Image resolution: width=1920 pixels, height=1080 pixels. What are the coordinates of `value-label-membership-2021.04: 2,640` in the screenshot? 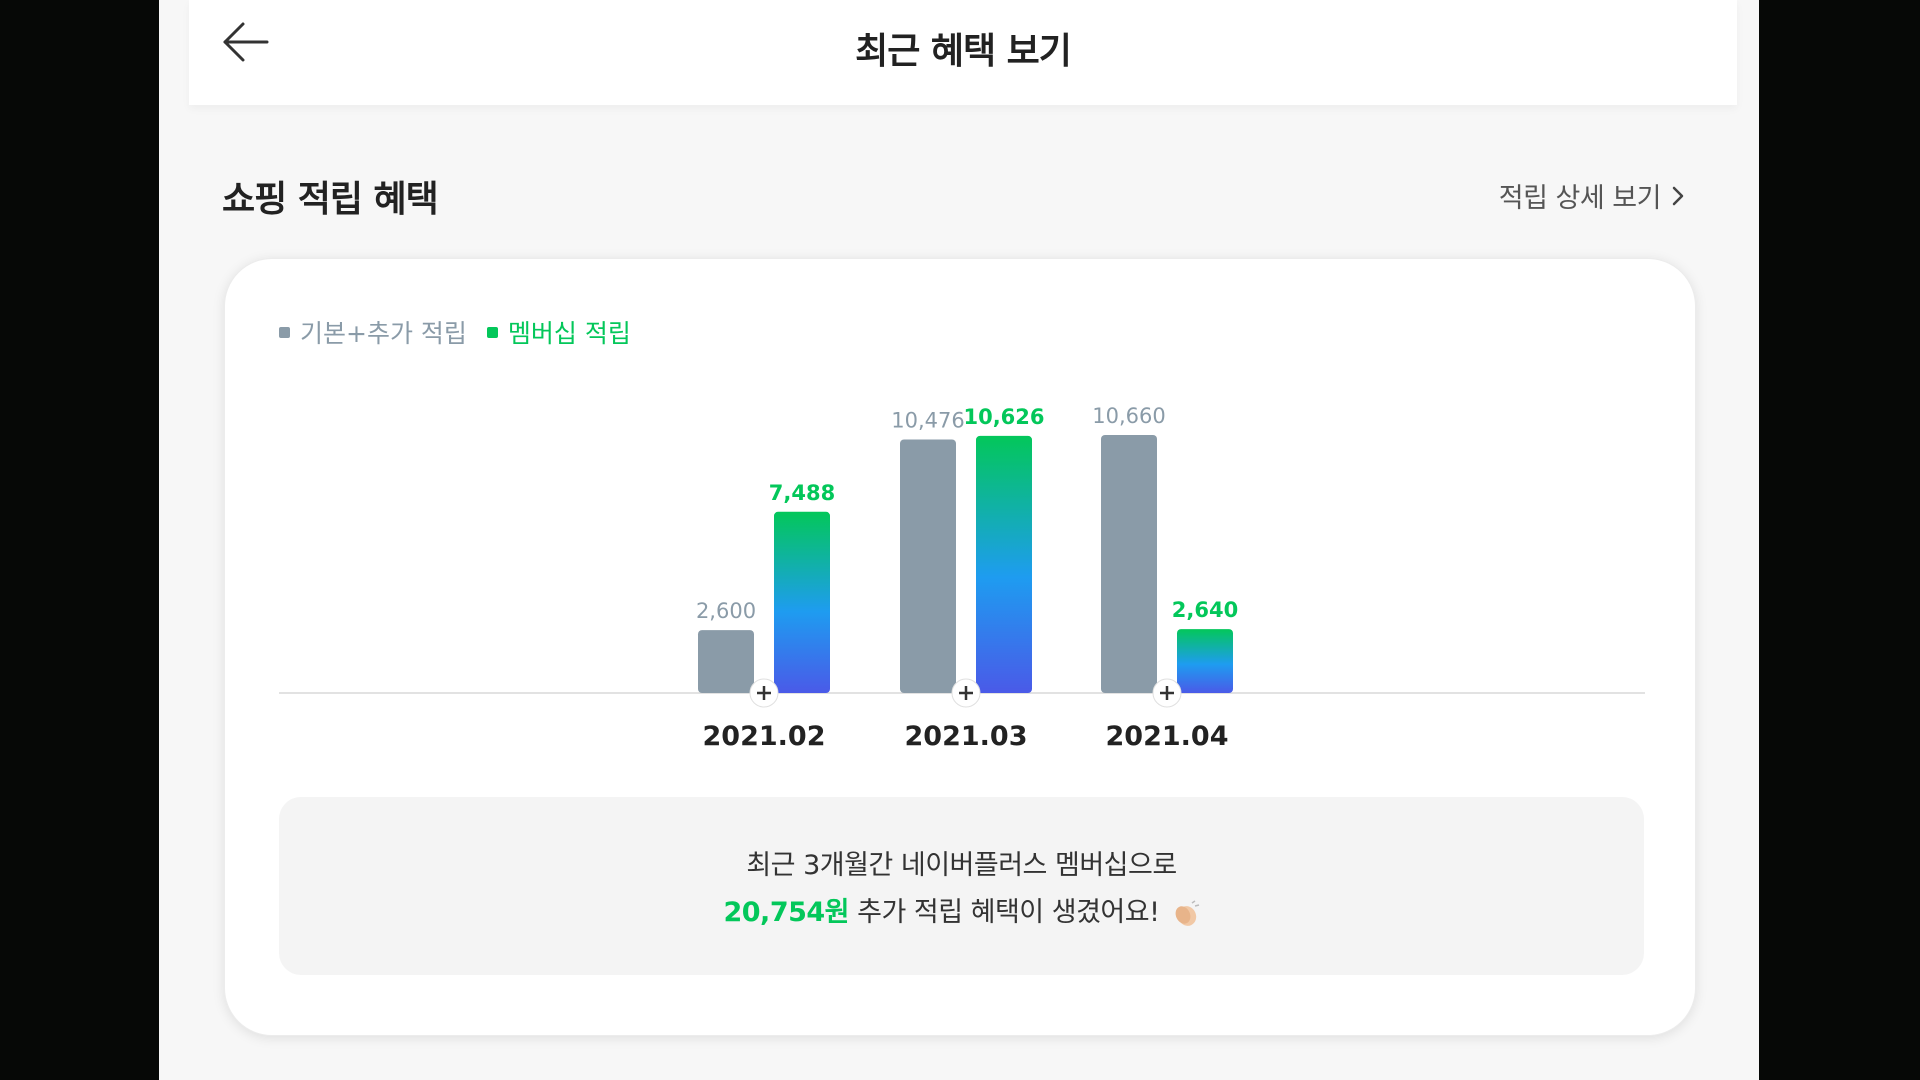 It's located at (1205, 610).